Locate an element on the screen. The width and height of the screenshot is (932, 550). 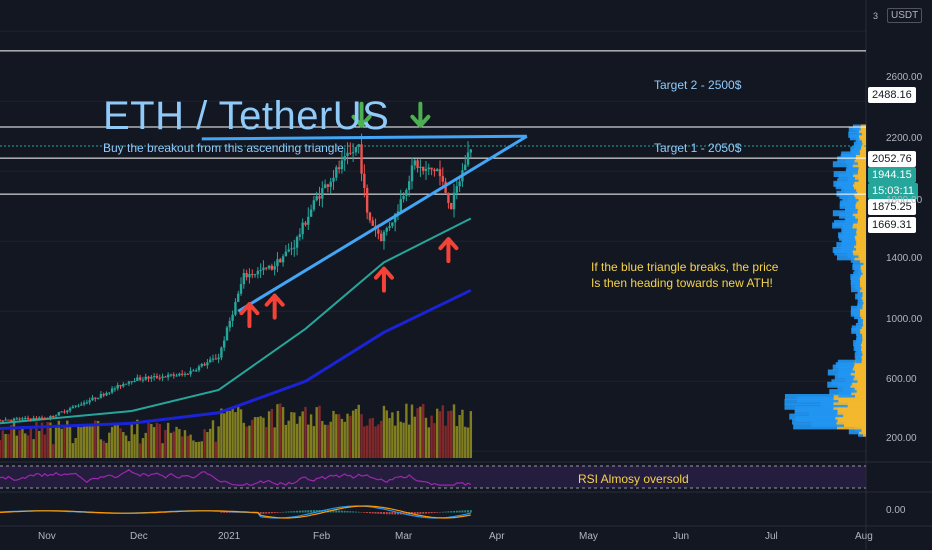
volume-bars is located at coordinates (236, 430).